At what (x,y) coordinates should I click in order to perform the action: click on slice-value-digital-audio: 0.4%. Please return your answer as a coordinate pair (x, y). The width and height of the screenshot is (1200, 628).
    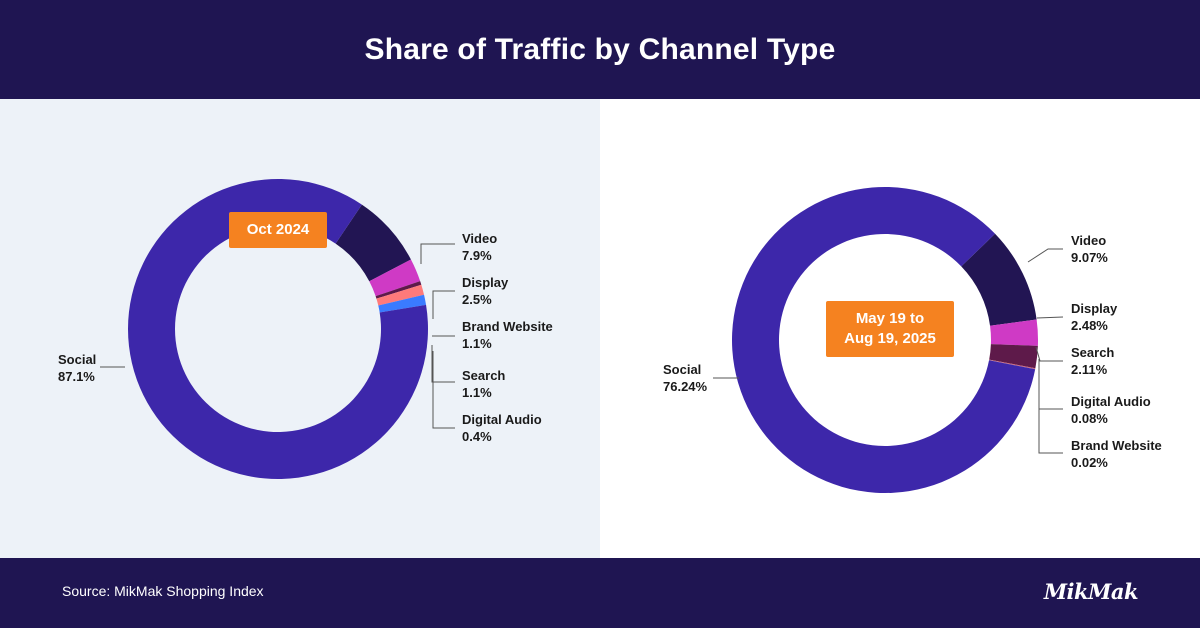
    Looking at the image, I should click on (477, 436).